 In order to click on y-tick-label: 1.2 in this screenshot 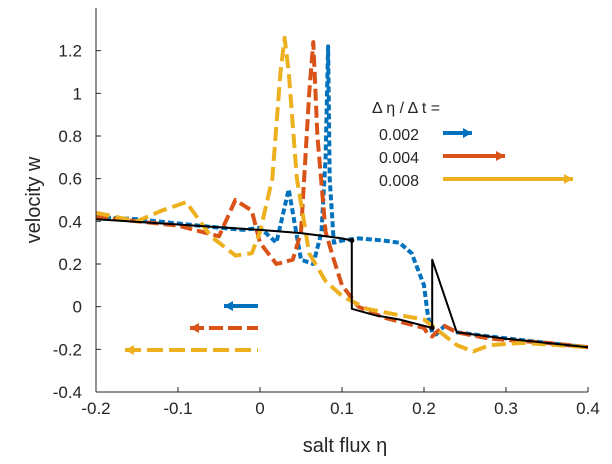, I will do `click(70, 51)`.